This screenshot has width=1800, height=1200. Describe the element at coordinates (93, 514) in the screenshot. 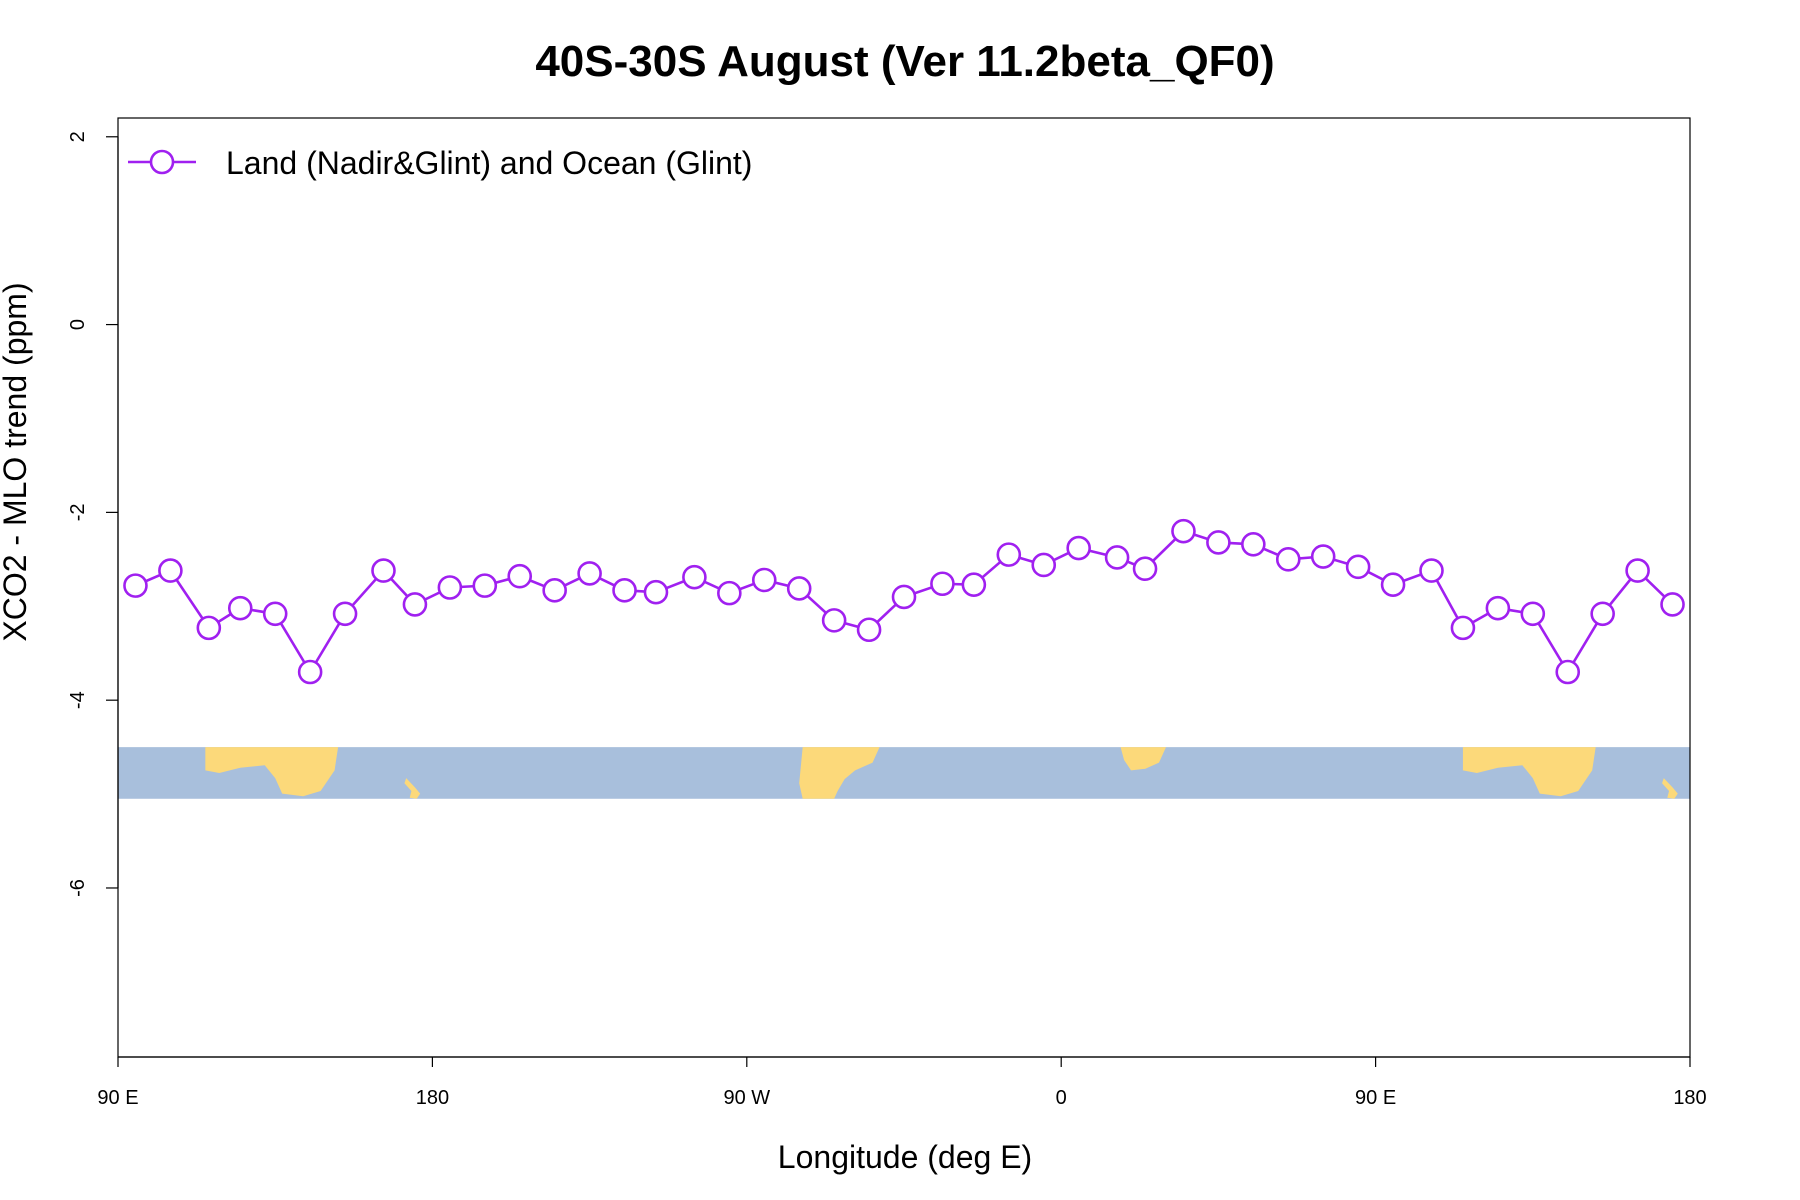

I see `y-axis: 2 0 -2 -4 -6` at that location.